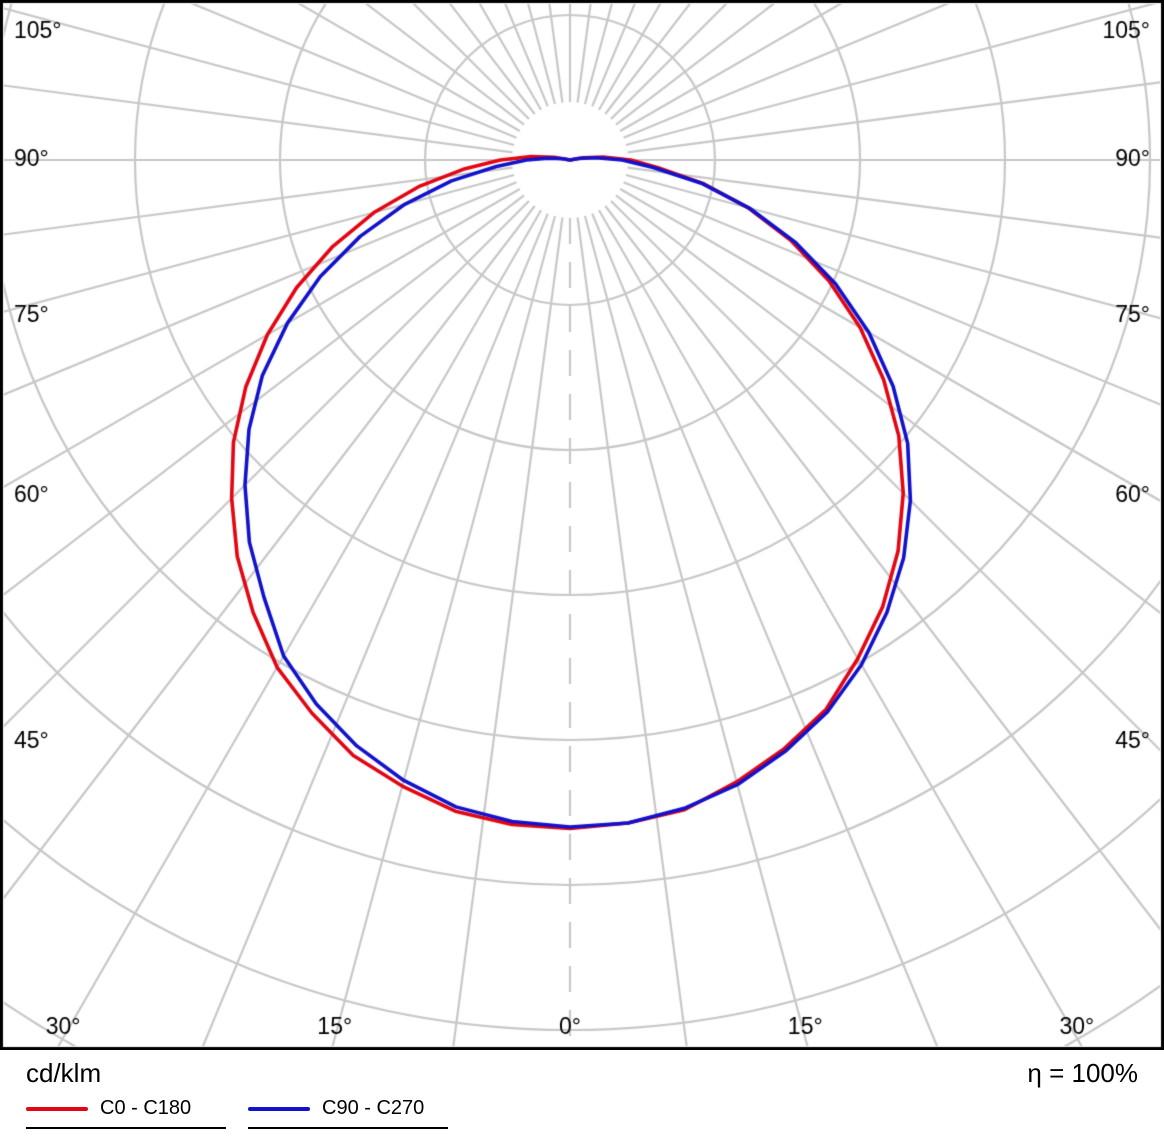 This screenshot has height=1140, width=1164. I want to click on chart-footer: cd/klm η = 100% C0 - C180 C90 - C270, so click(582, 1095).